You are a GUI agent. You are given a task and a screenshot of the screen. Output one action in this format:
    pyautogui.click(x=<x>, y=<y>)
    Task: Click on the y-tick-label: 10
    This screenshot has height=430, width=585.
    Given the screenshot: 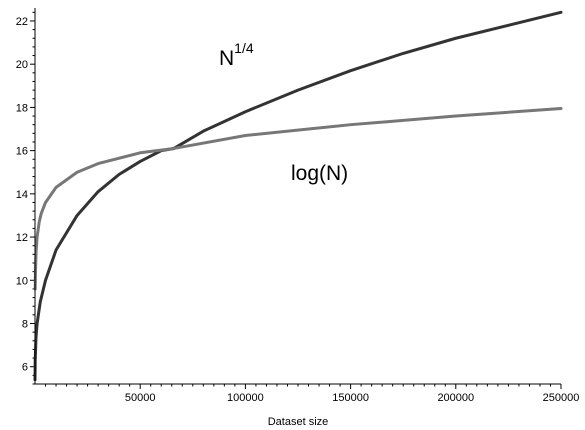 What is the action you would take?
    pyautogui.click(x=22, y=281)
    